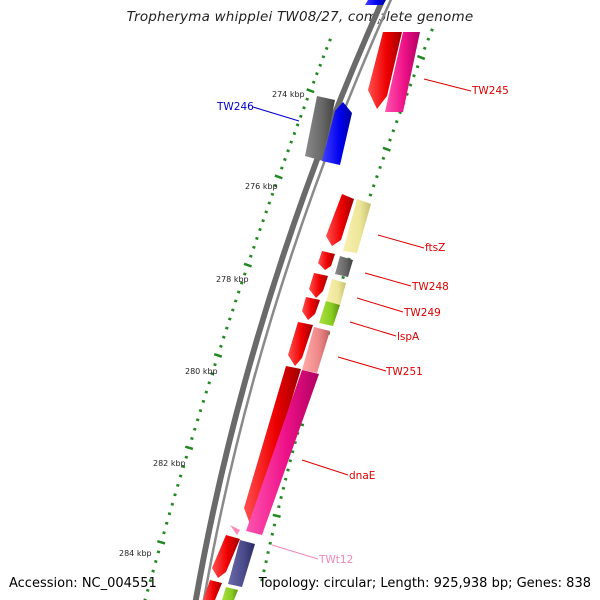 This screenshot has height=600, width=600. Describe the element at coordinates (357, 226) in the screenshot. I see `gene-ftsZ-yellow` at that location.